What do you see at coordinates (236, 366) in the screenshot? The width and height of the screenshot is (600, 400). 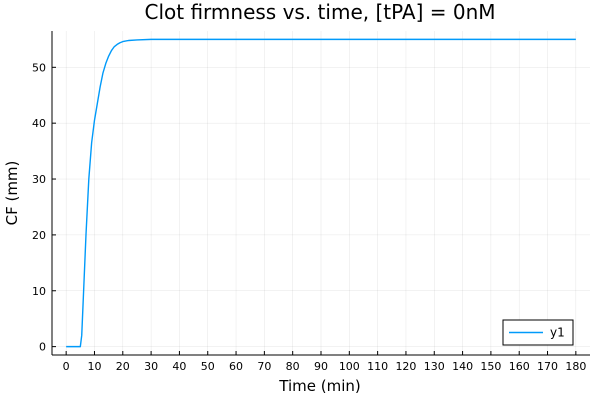 I see `x-tick-label: 60` at bounding box center [236, 366].